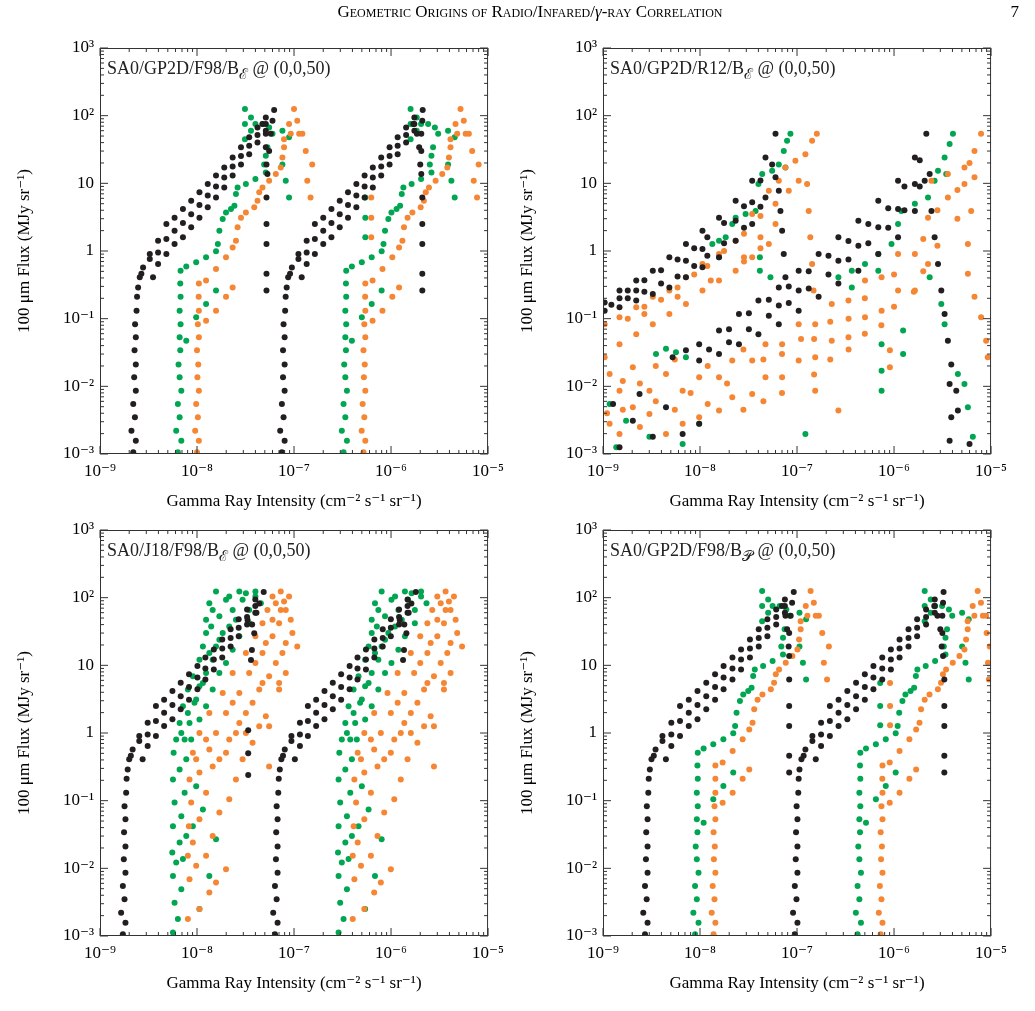  Describe the element at coordinates (219, 71) in the screenshot. I see `text: SA0/GP2D/F98/B$_{ℰ}$ @ (0,0,50)` at that location.